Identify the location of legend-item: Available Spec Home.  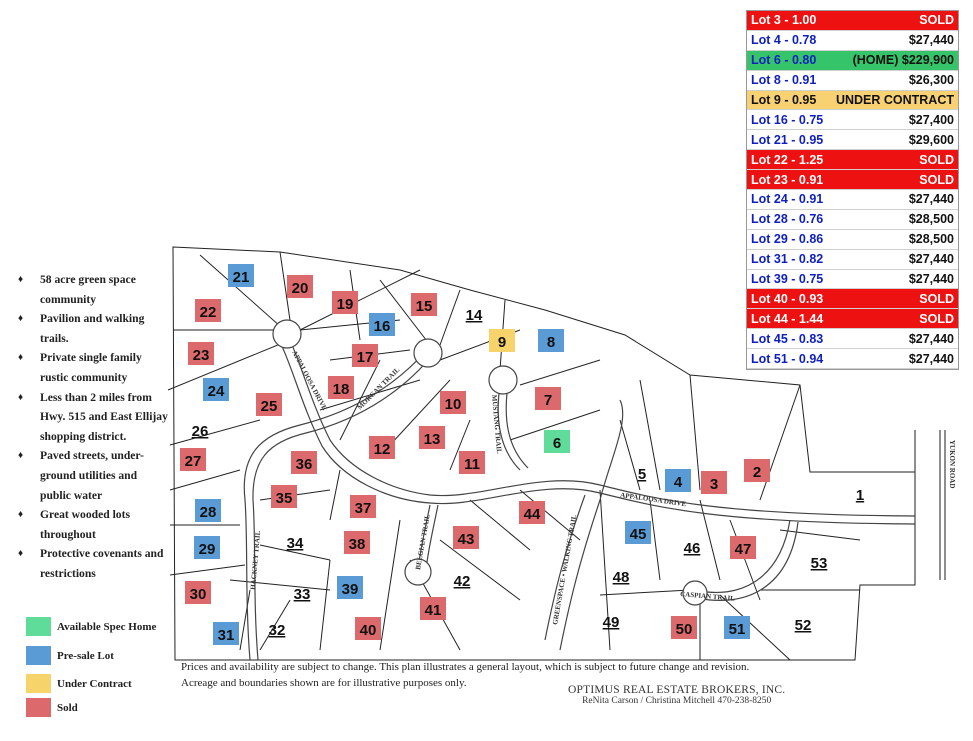
(91, 626).